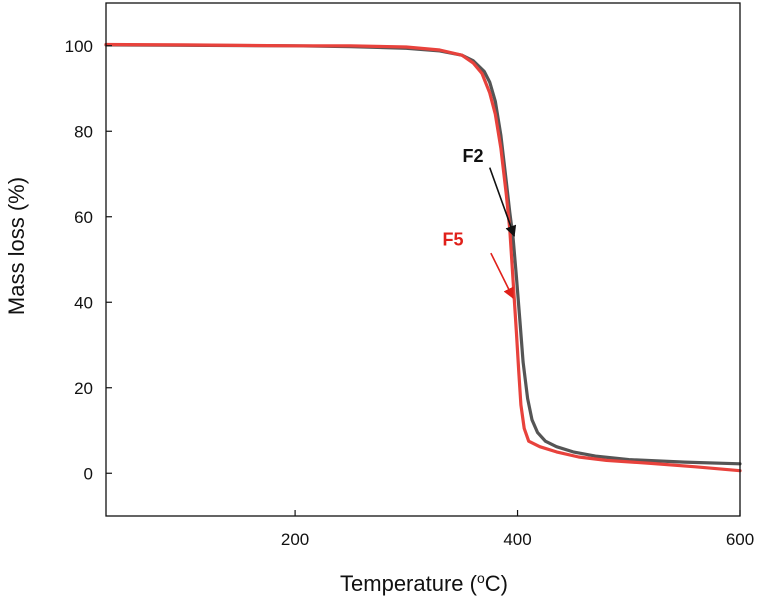 This screenshot has height=602, width=762. What do you see at coordinates (496, 583) in the screenshot?
I see `x-axis-title-suffix: C)` at bounding box center [496, 583].